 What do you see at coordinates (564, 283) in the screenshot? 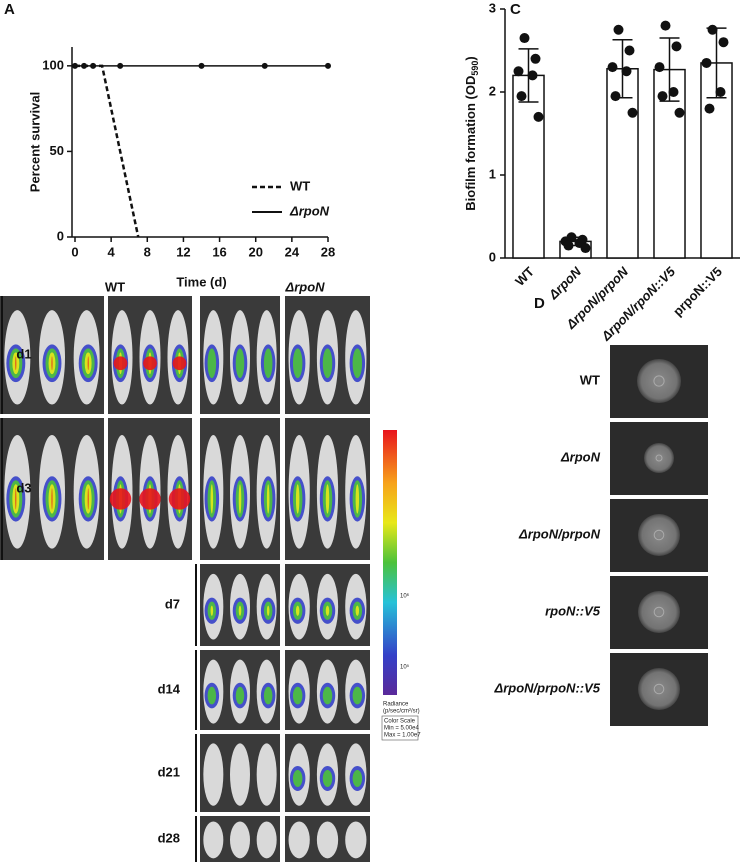
I see `x-tick-label: ΔrpoN` at bounding box center [564, 283].